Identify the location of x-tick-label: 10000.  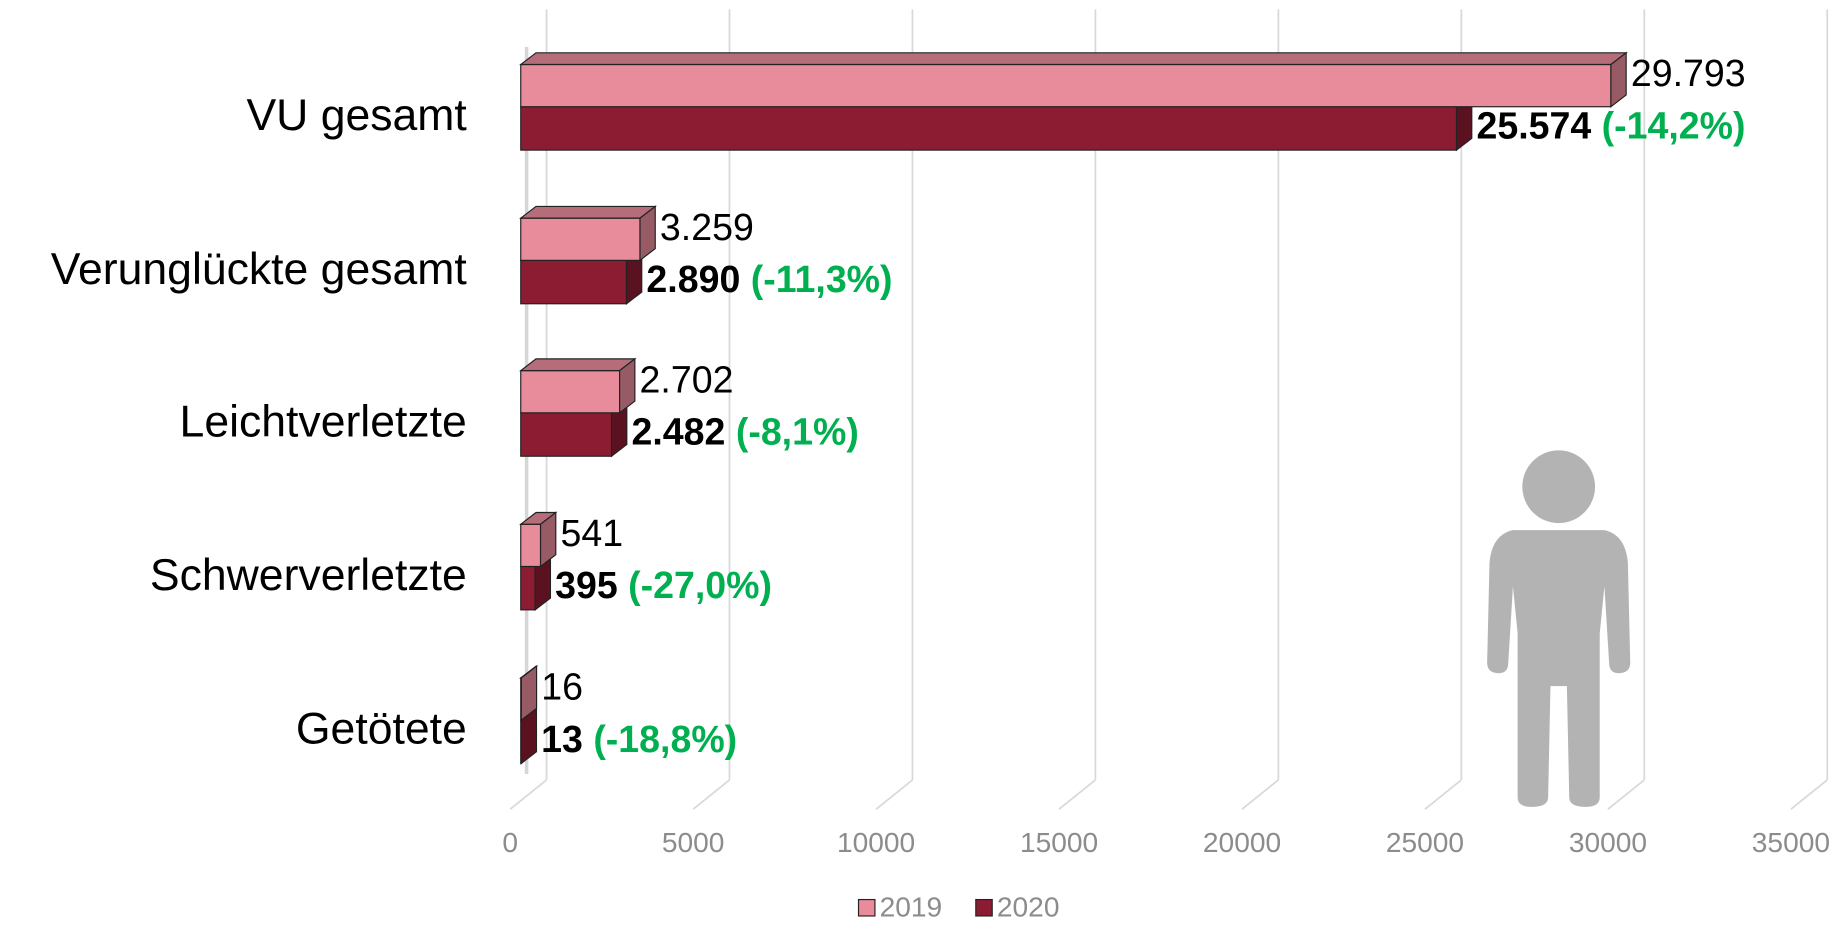
(876, 842).